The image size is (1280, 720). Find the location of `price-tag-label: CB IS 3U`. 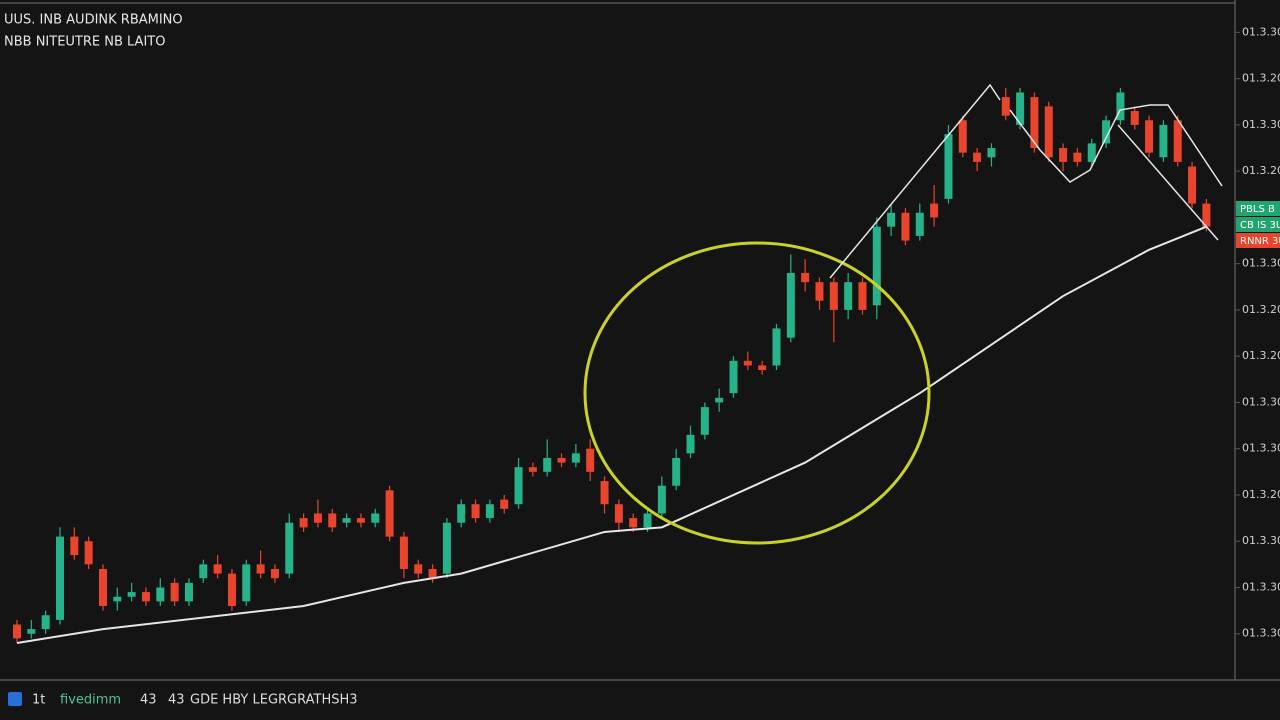

price-tag-label: CB IS 3U is located at coordinates (1260, 225).